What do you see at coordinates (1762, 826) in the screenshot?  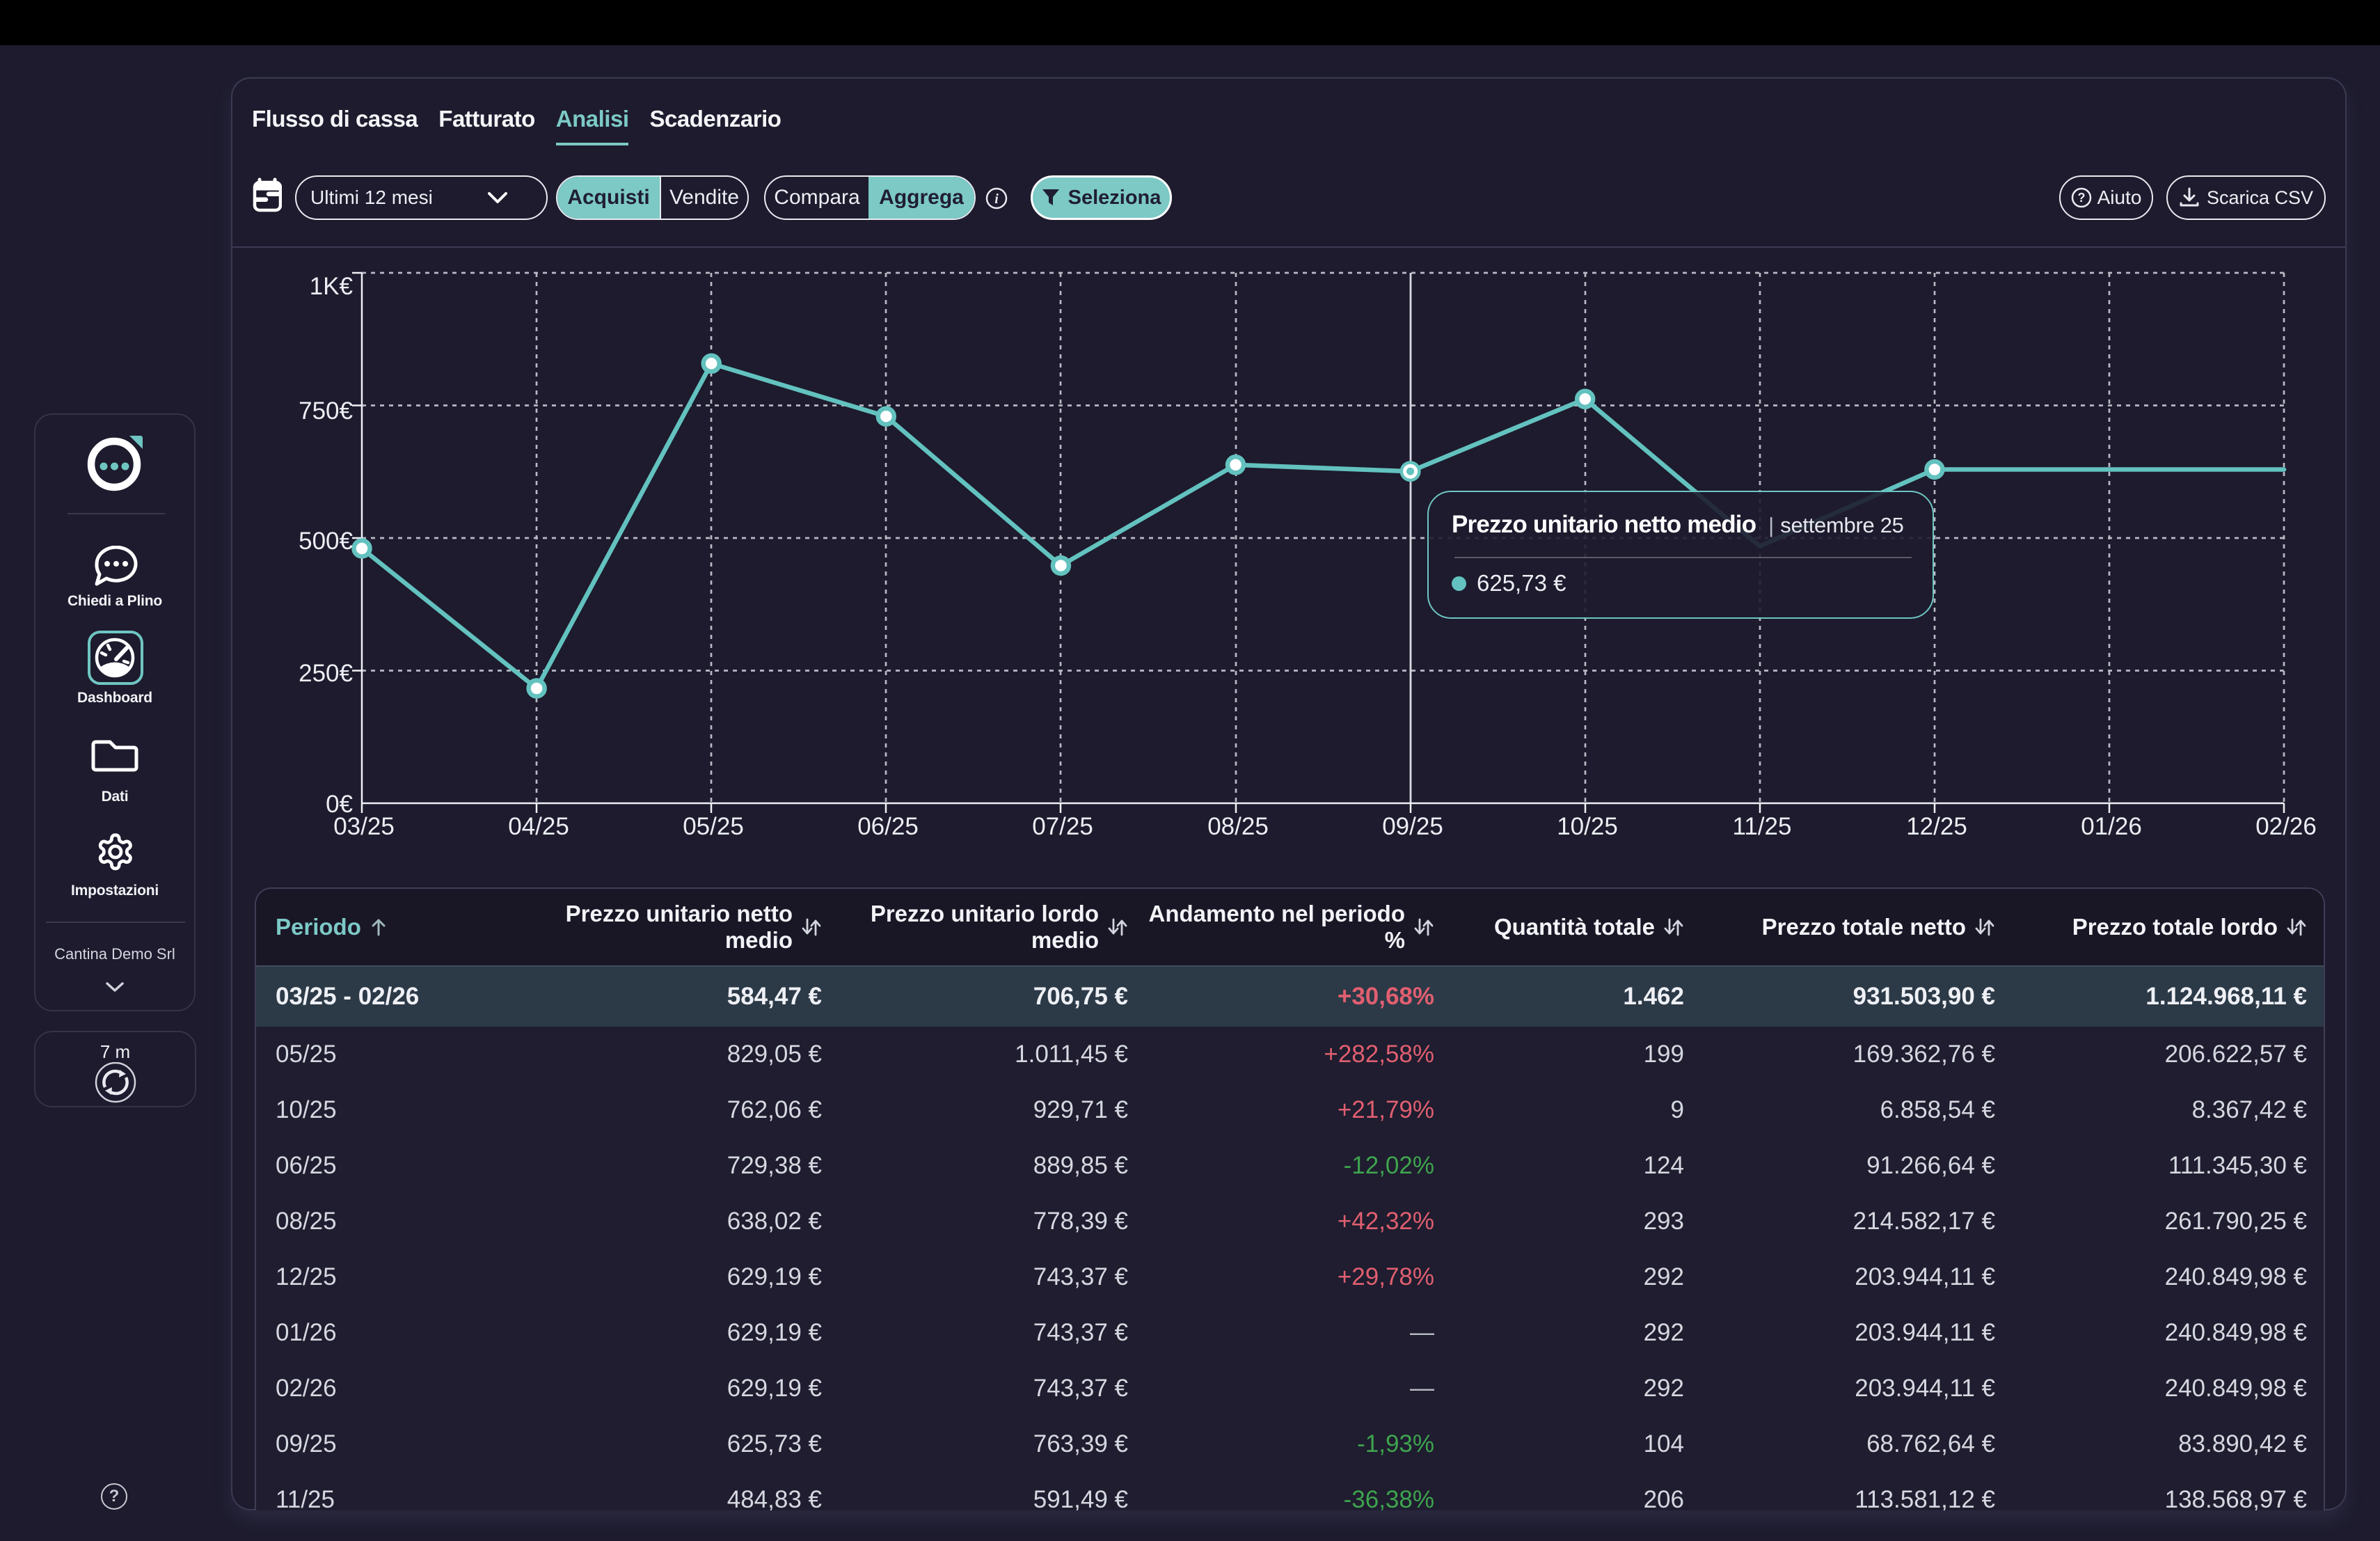 I see `svg-text: 11/25` at bounding box center [1762, 826].